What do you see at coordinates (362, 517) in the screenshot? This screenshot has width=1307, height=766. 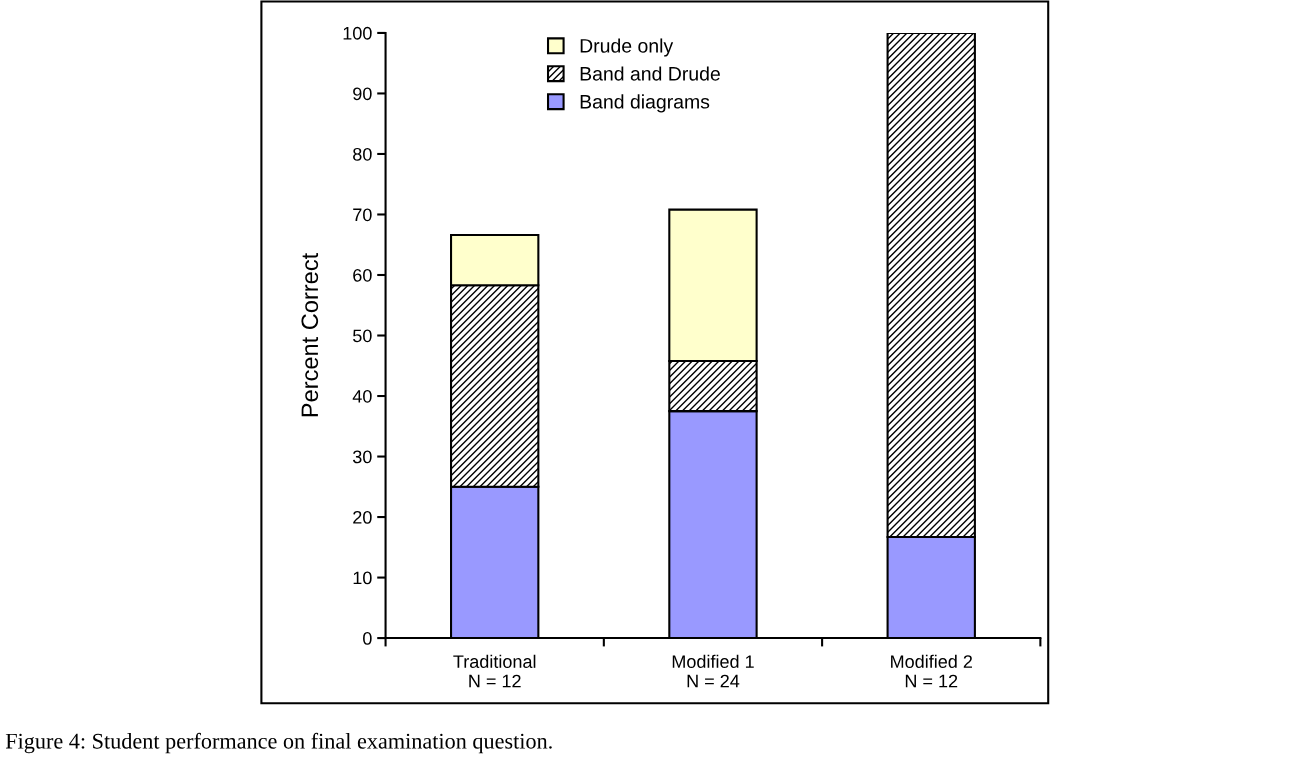 I see `y-tick-label: 20` at bounding box center [362, 517].